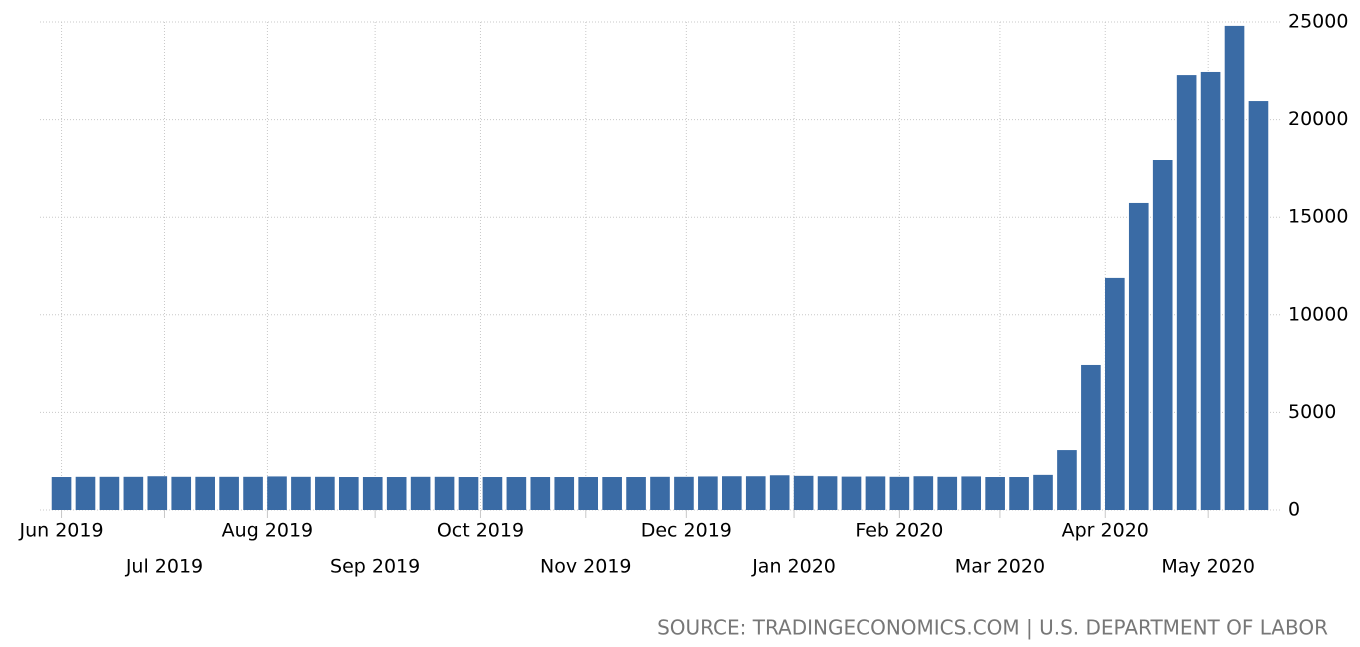 Image resolution: width=1360 pixels, height=647 pixels. I want to click on x-tick-label: Feb 2020, so click(899, 531).